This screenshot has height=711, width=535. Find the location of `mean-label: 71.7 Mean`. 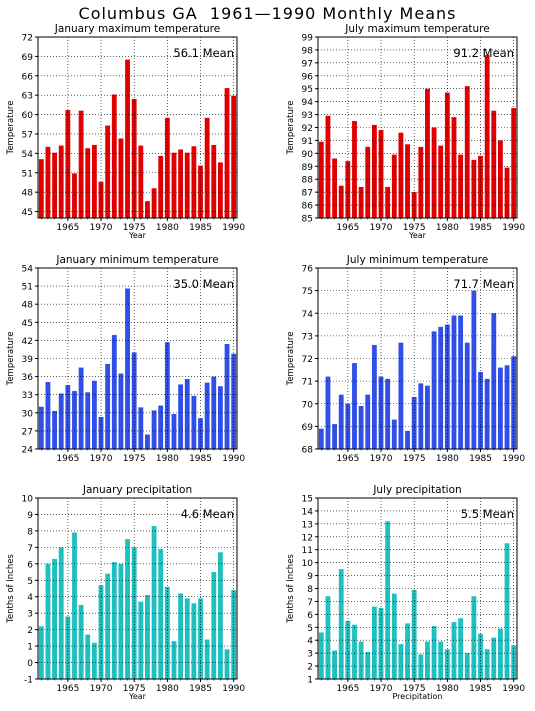

mean-label: 71.7 Mean is located at coordinates (483, 284).